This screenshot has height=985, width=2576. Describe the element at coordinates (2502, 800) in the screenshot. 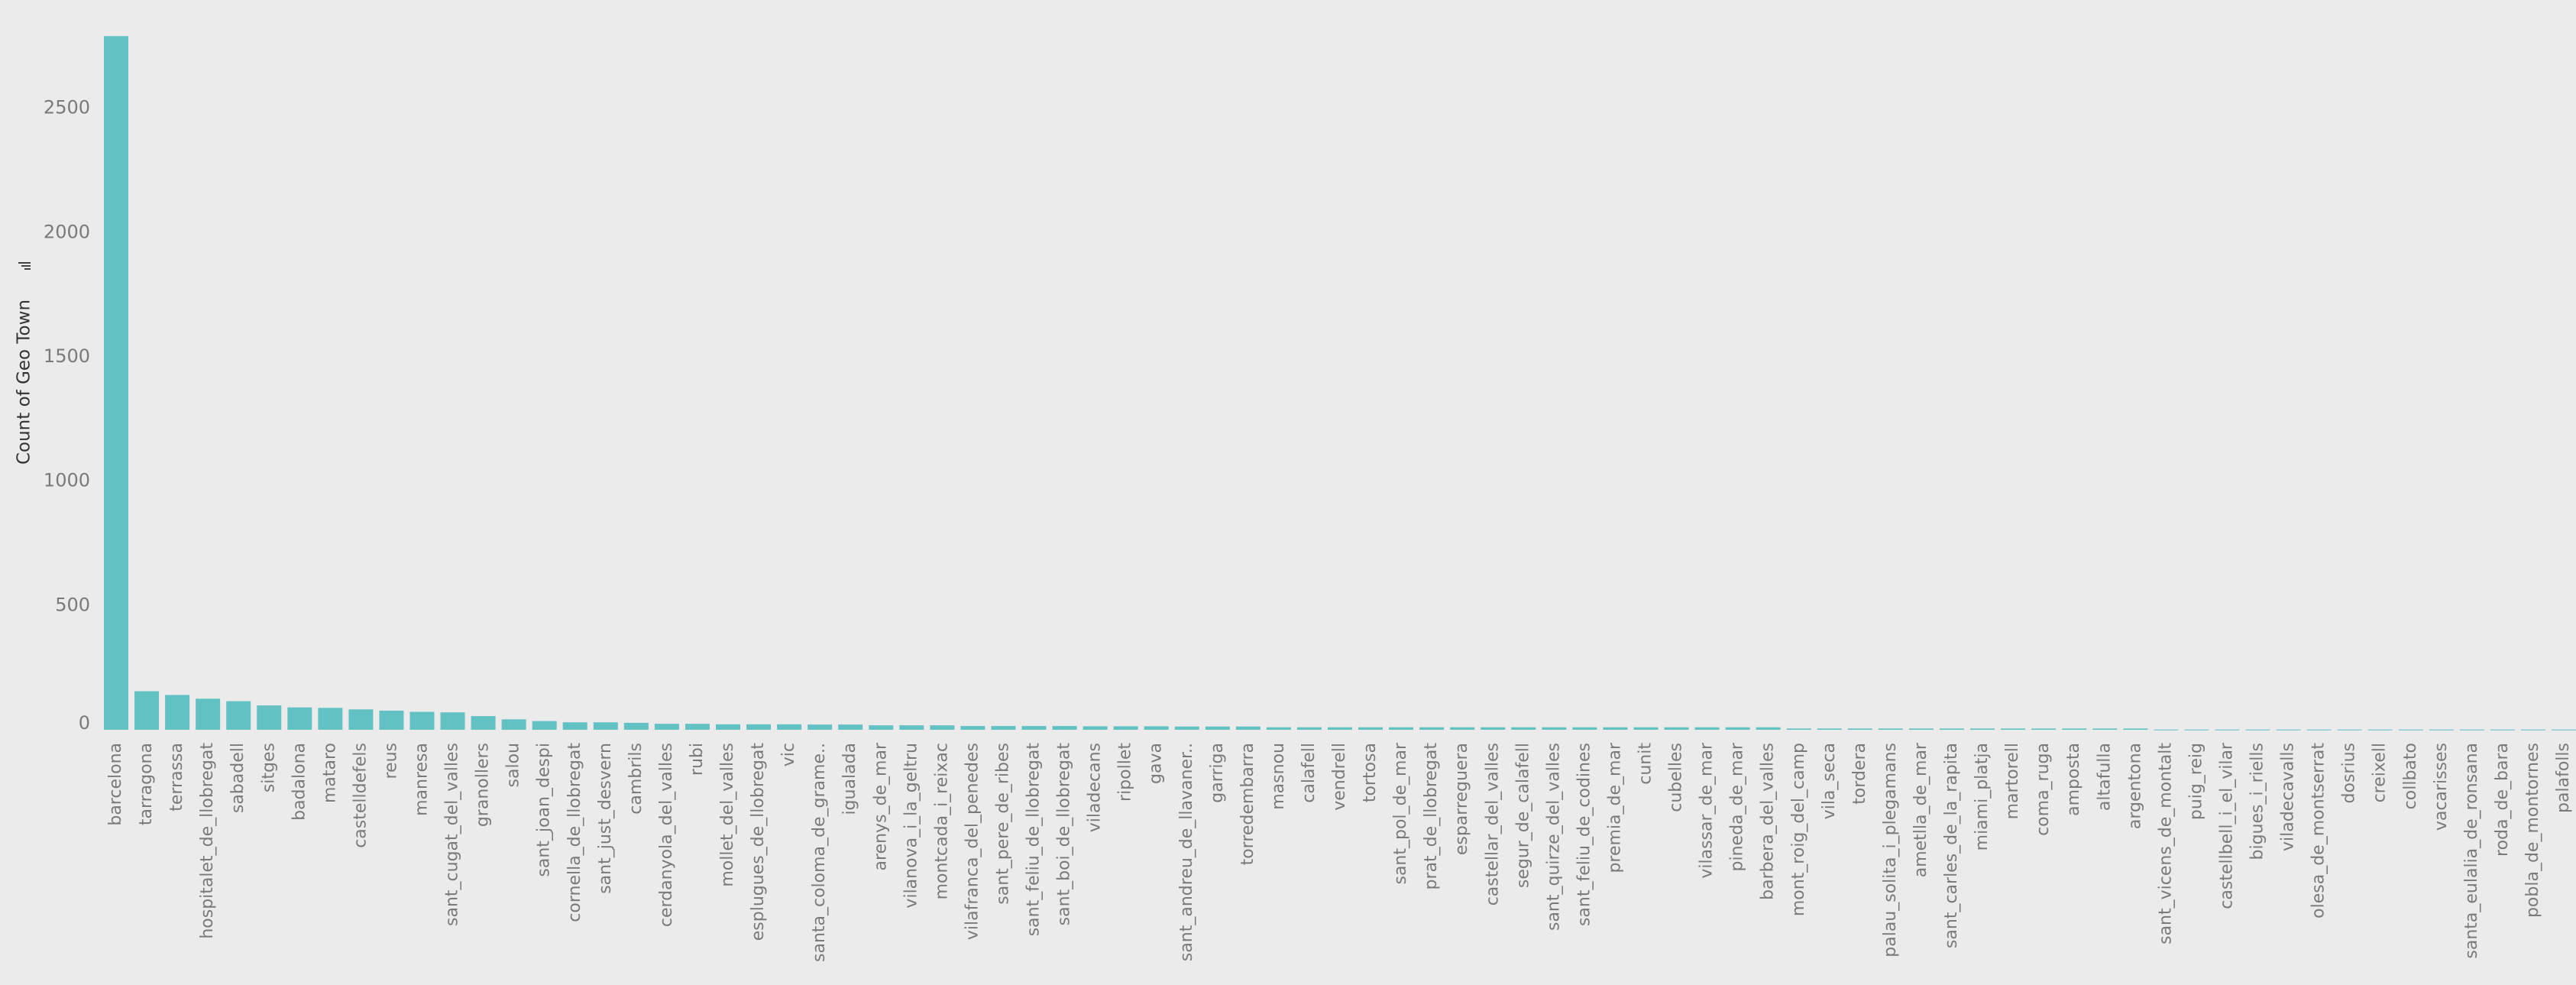

I see `x-tick-label: roda_de_bara` at that location.